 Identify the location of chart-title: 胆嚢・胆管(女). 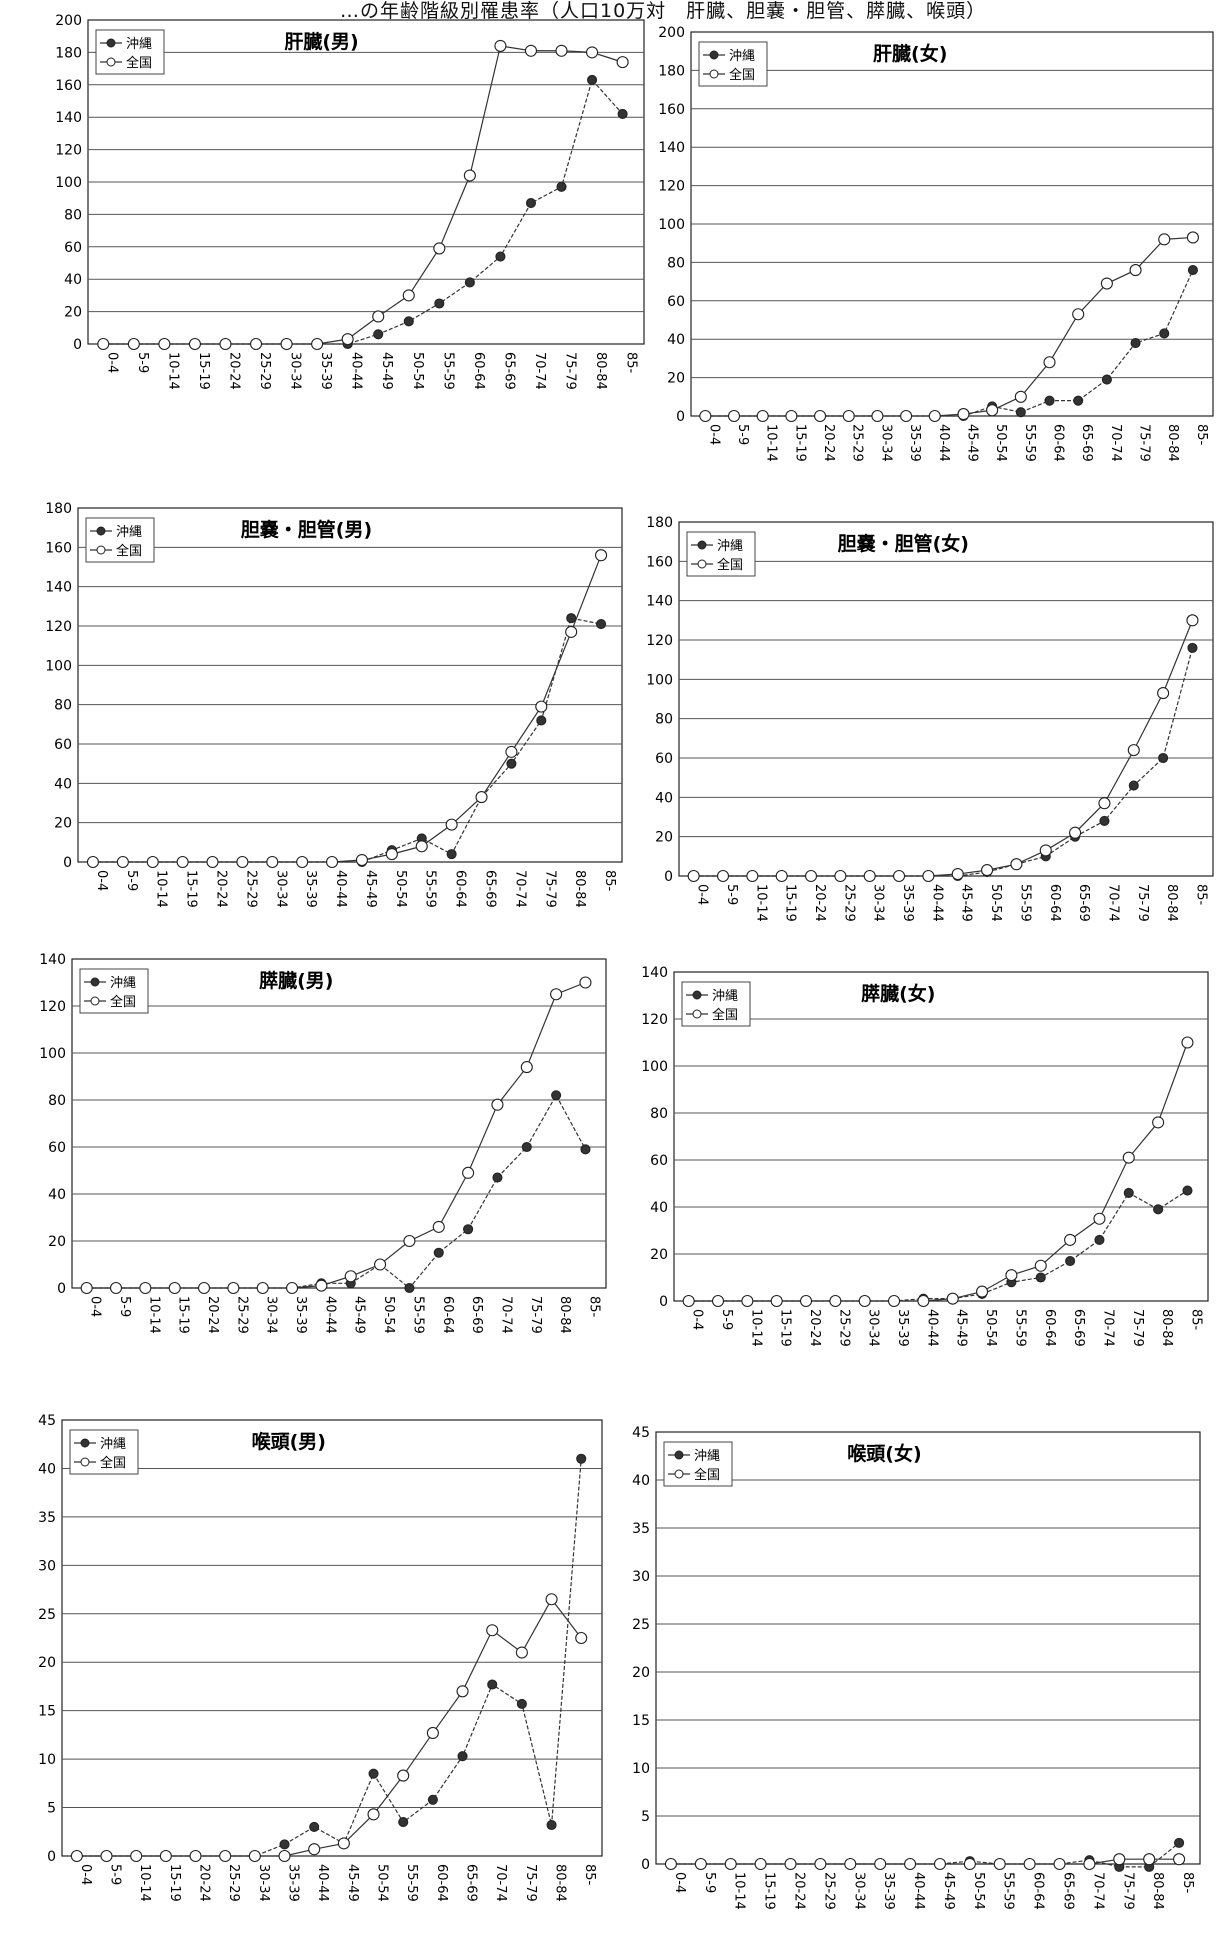
(903, 543).